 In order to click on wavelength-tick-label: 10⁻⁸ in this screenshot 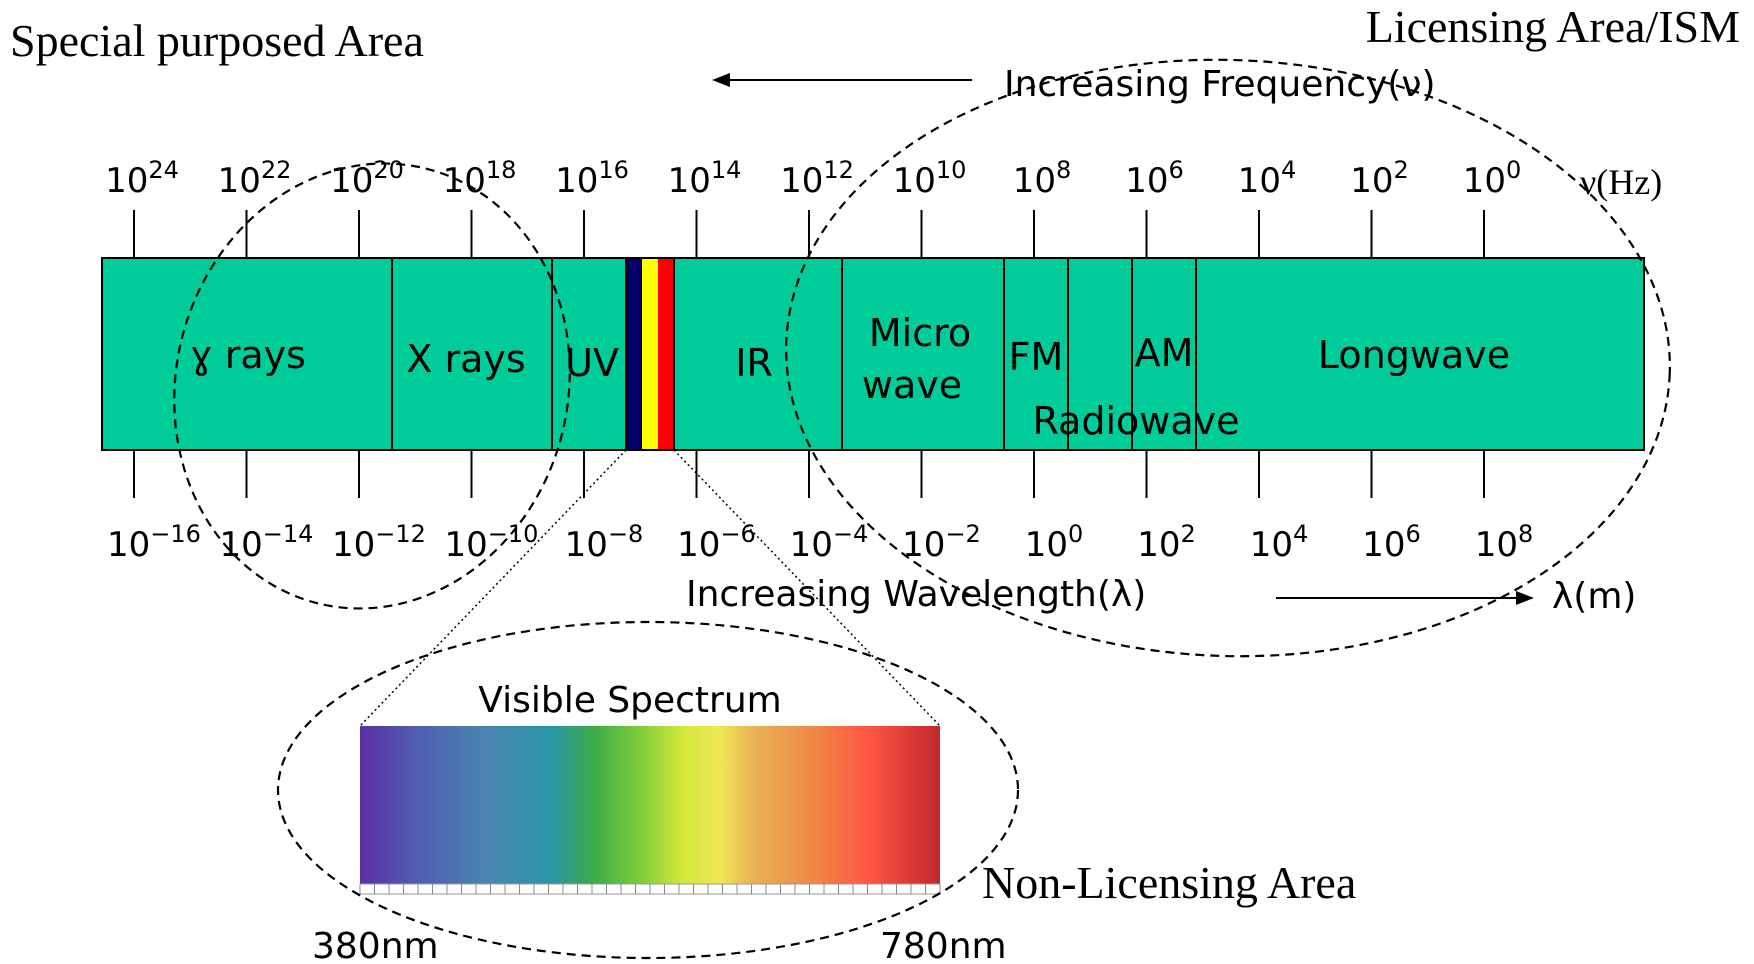, I will do `click(604, 542)`.